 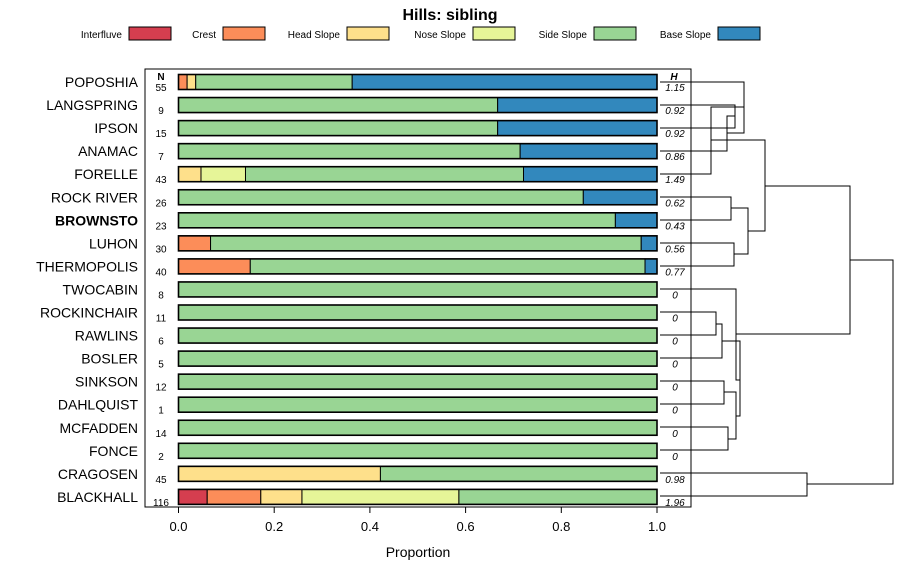 I want to click on legend-label: Head Slope, so click(x=314, y=35).